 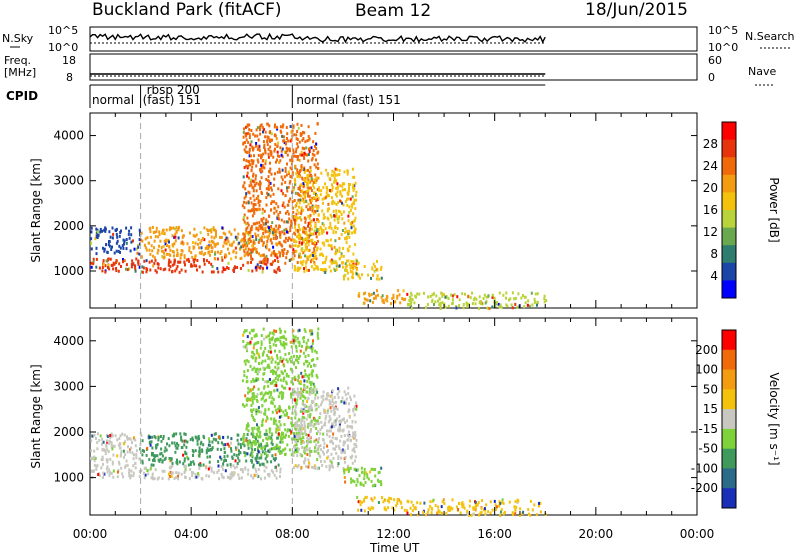 I want to click on cpid-segment-label: normal (fast) 151, so click(x=348, y=100).